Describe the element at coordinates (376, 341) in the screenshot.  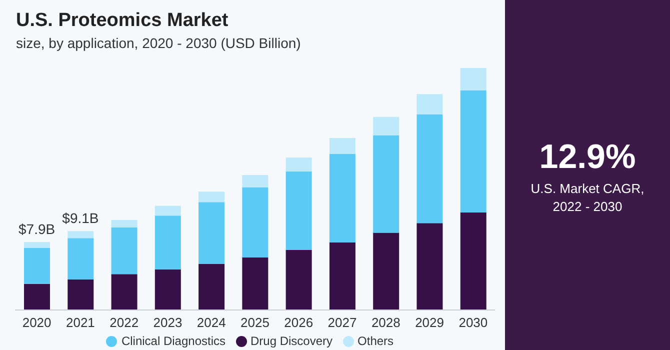
I see `legend-label: Others` at that location.